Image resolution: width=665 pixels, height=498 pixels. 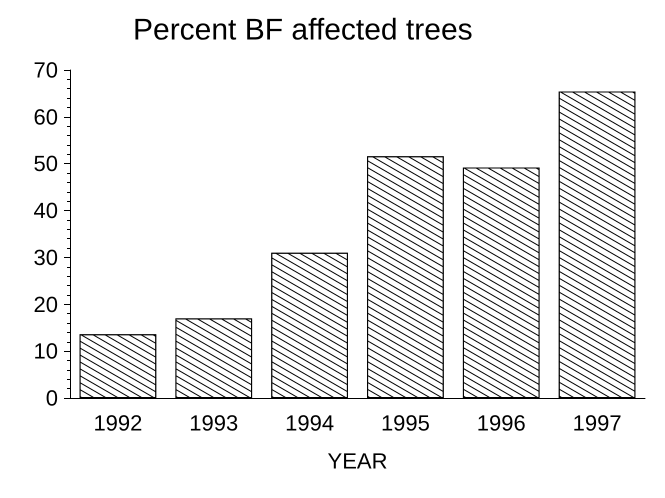 I want to click on chart-title: Percent BF affected trees, so click(x=303, y=30).